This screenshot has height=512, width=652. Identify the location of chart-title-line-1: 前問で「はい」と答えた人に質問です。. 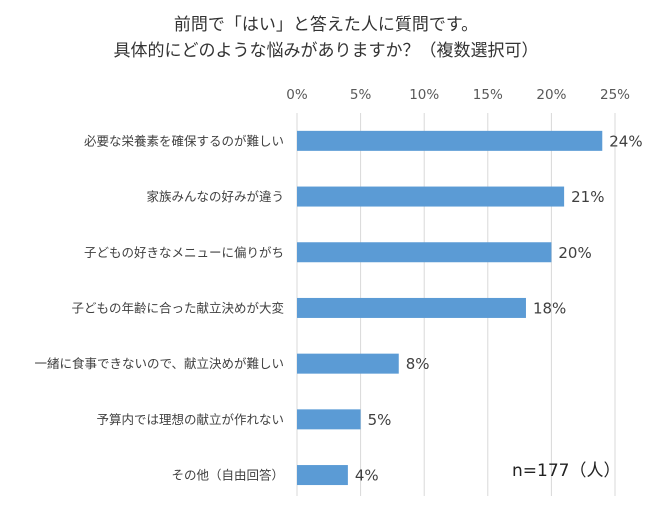
(326, 25).